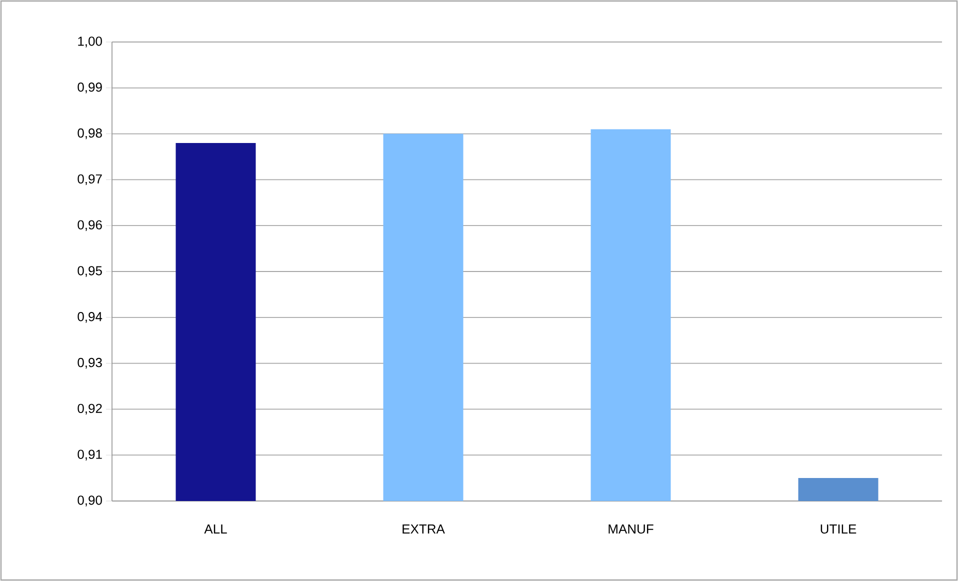 The width and height of the screenshot is (958, 581). I want to click on x-tick-label: EXTRA, so click(423, 529).